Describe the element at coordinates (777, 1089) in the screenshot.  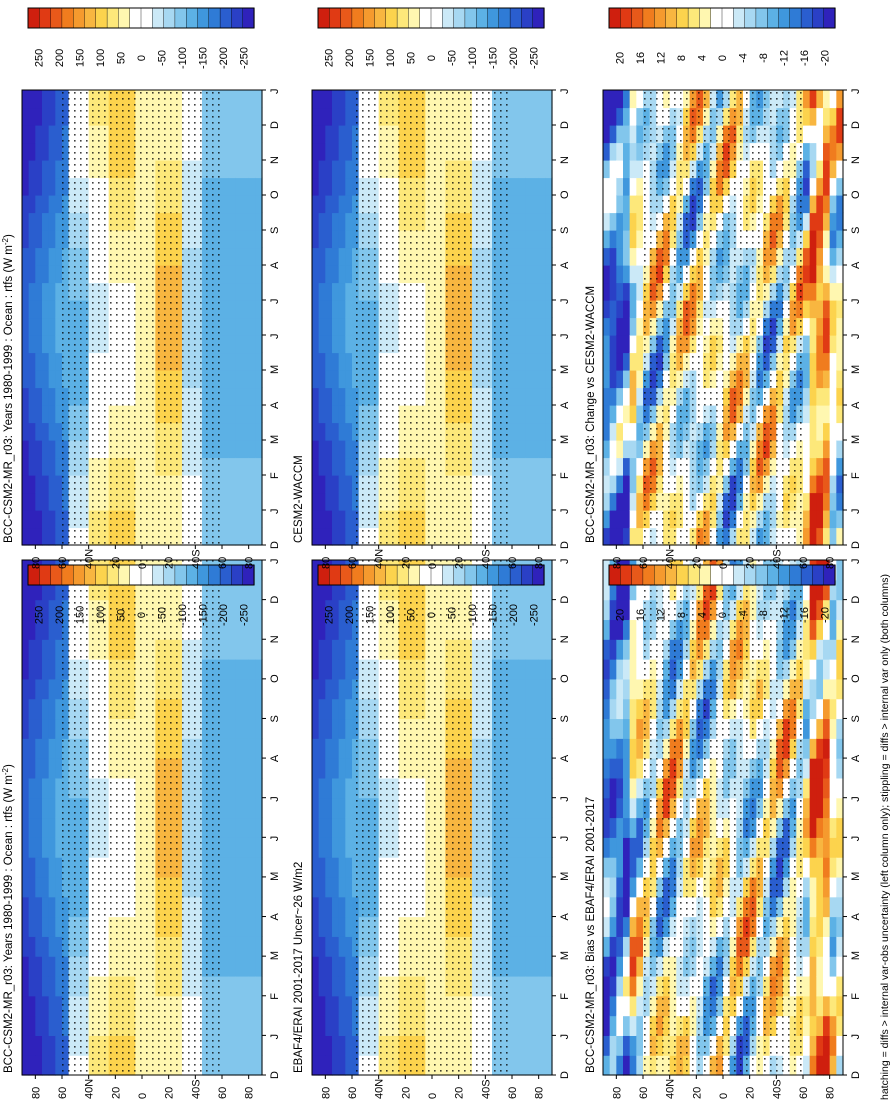
I see `lat-tick-label: 40S` at that location.